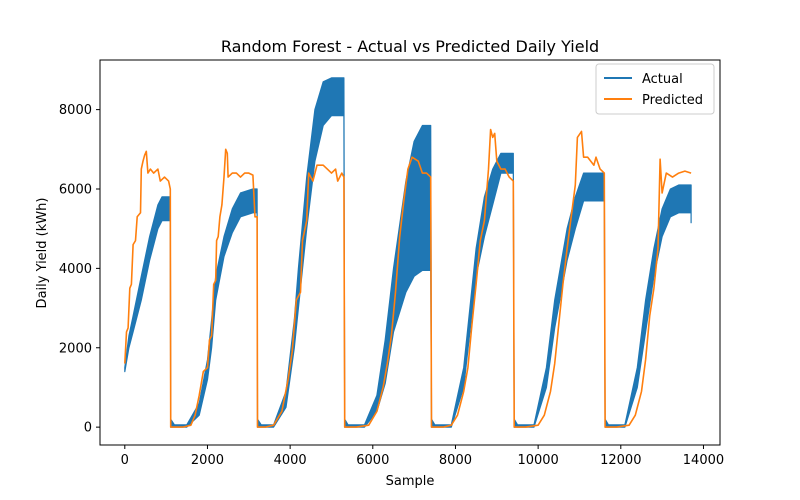  Describe the element at coordinates (207, 460) in the screenshot. I see `x-tick-label: 2000` at that location.